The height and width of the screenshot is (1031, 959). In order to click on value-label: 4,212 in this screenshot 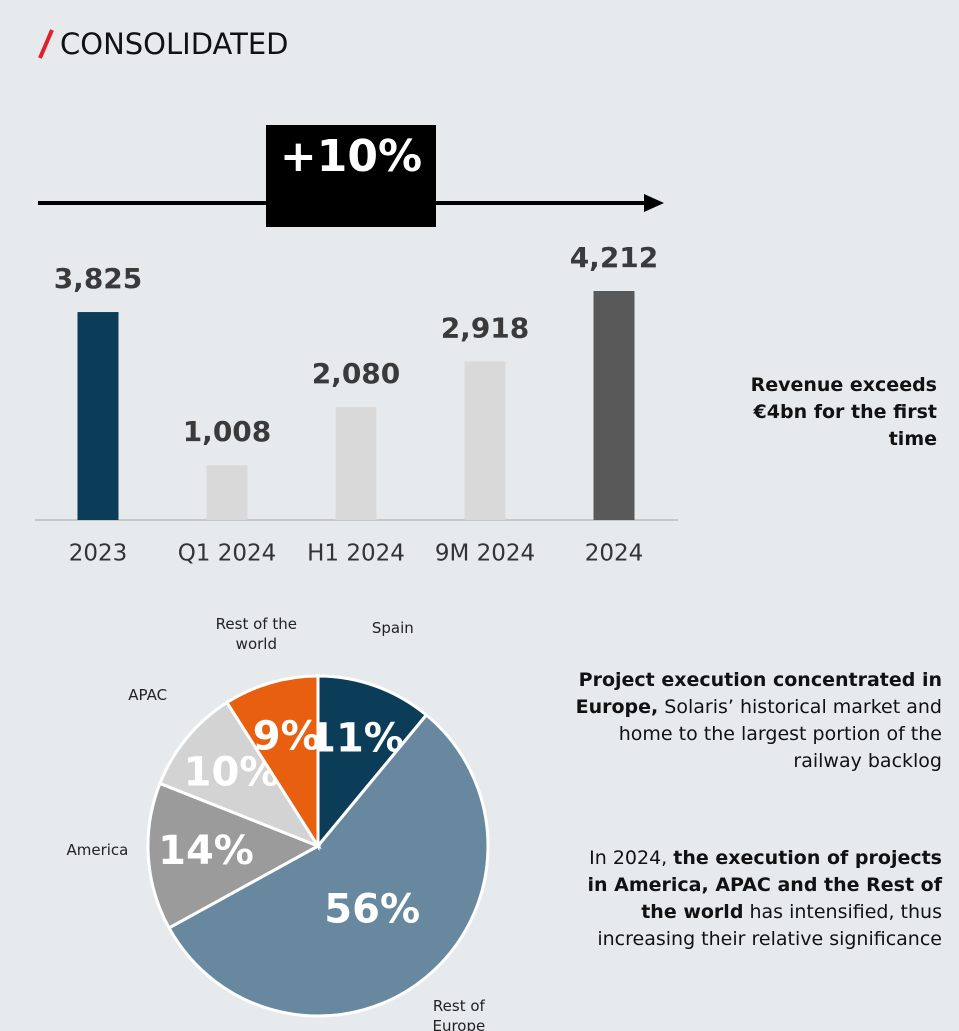, I will do `click(614, 257)`.